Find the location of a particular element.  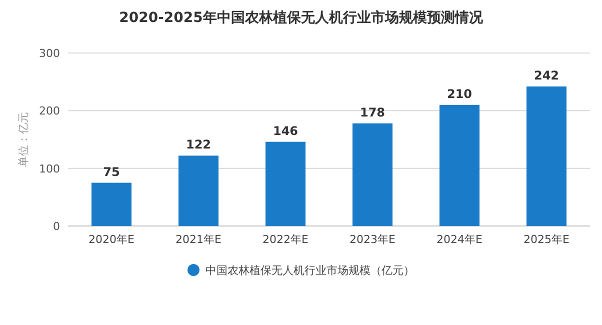

y-tick-label: 0 is located at coordinates (56, 226).